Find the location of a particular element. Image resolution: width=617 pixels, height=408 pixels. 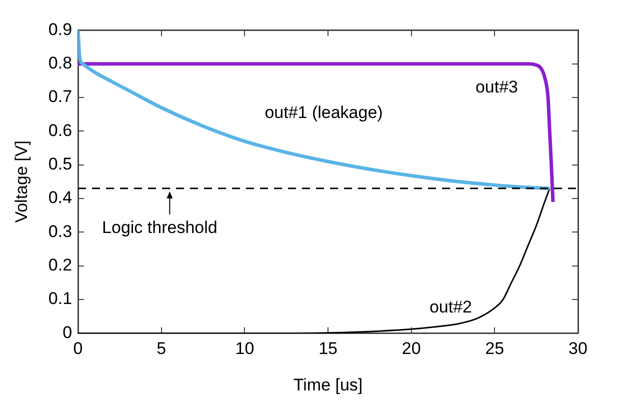

y-tick-label: 0.1 is located at coordinates (60, 298).